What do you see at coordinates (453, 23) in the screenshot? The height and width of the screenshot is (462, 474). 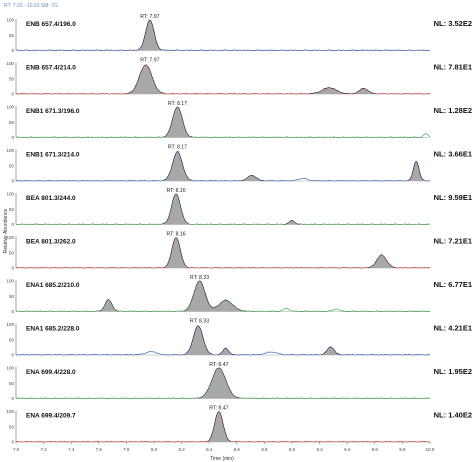 I see `nl-label: NL: 3.52E2` at bounding box center [453, 23].